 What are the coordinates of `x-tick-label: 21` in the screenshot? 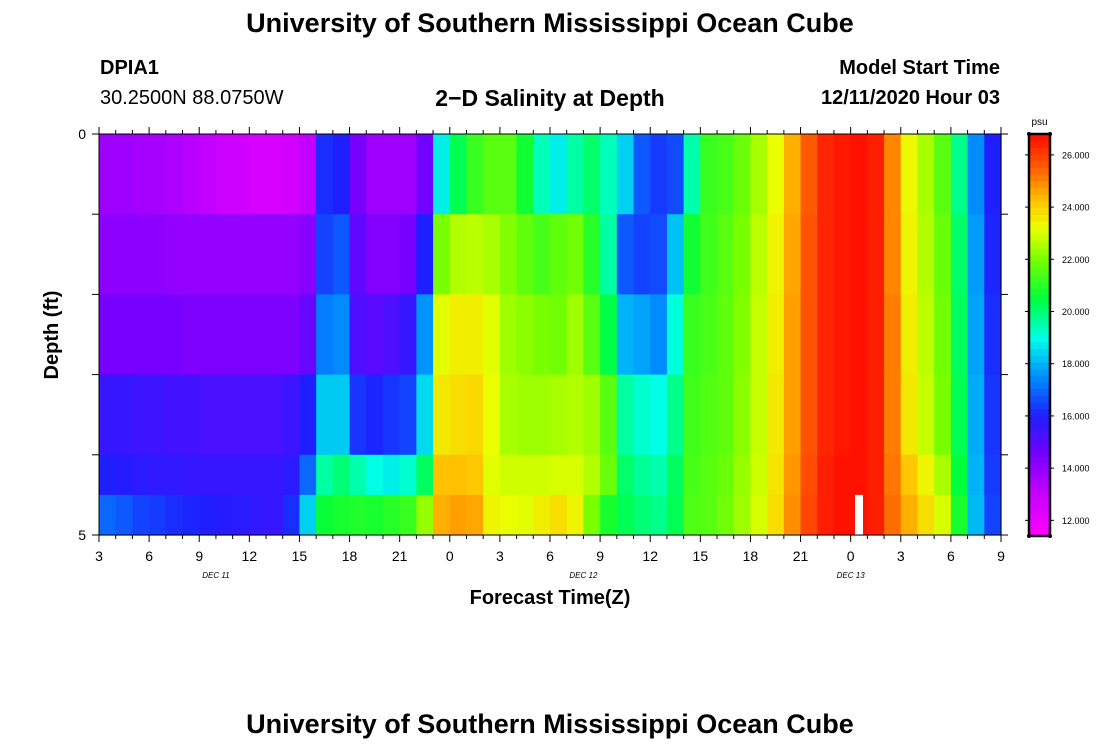 It's located at (400, 556).